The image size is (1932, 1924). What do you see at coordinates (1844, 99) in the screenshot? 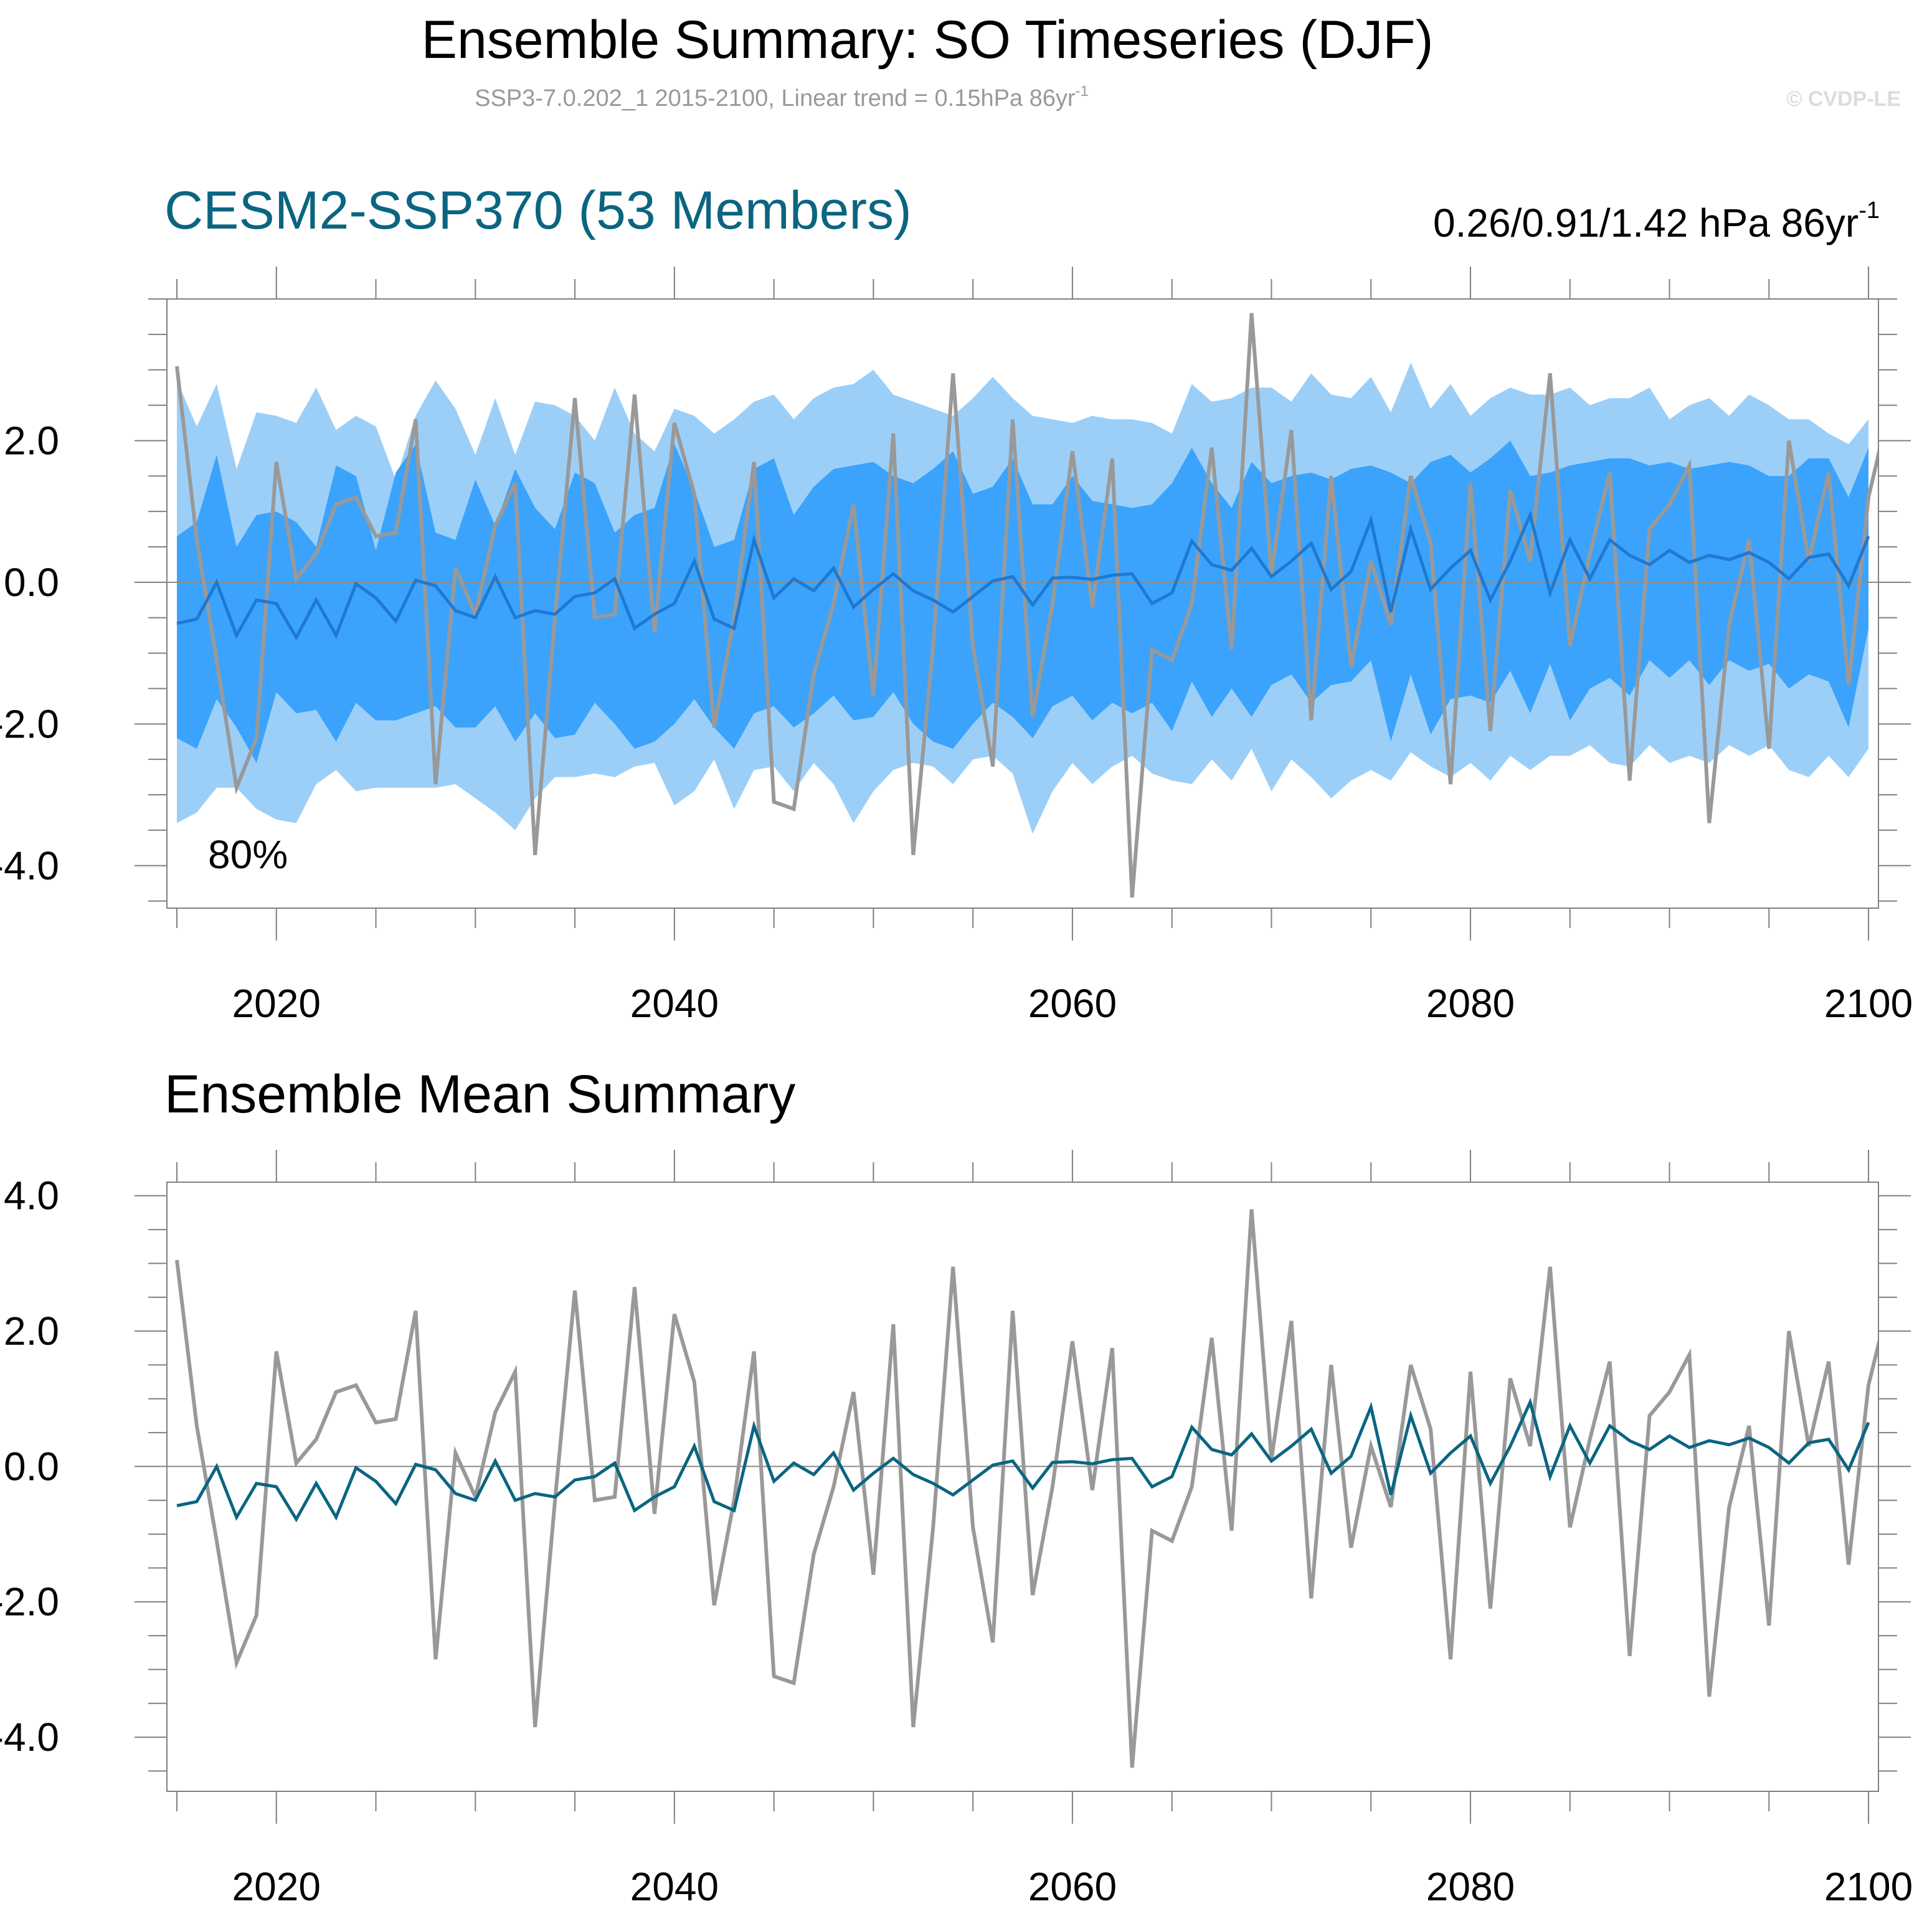
I see `copyright-label: © CVDP-LE` at bounding box center [1844, 99].